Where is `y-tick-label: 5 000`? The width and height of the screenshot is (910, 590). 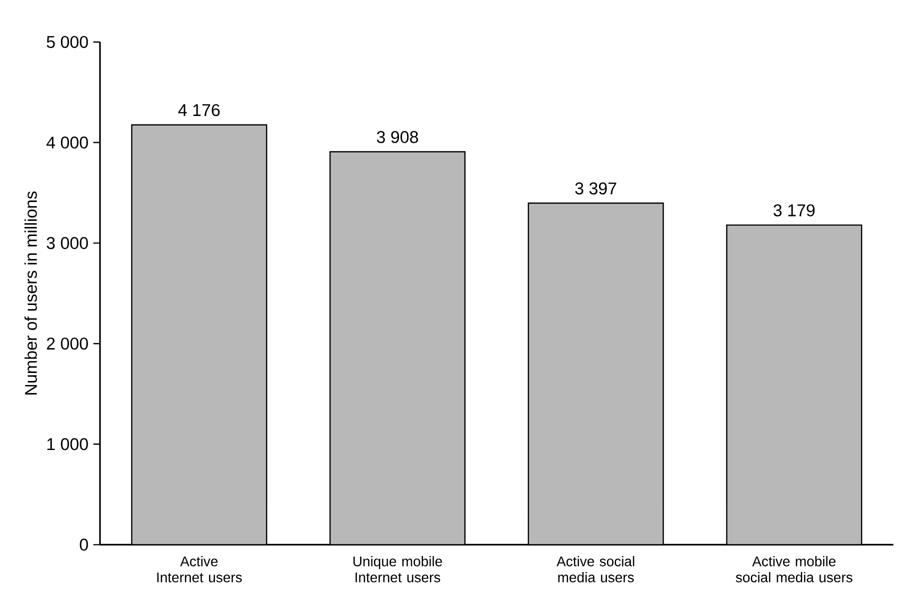
y-tick-label: 5 000 is located at coordinates (67, 42).